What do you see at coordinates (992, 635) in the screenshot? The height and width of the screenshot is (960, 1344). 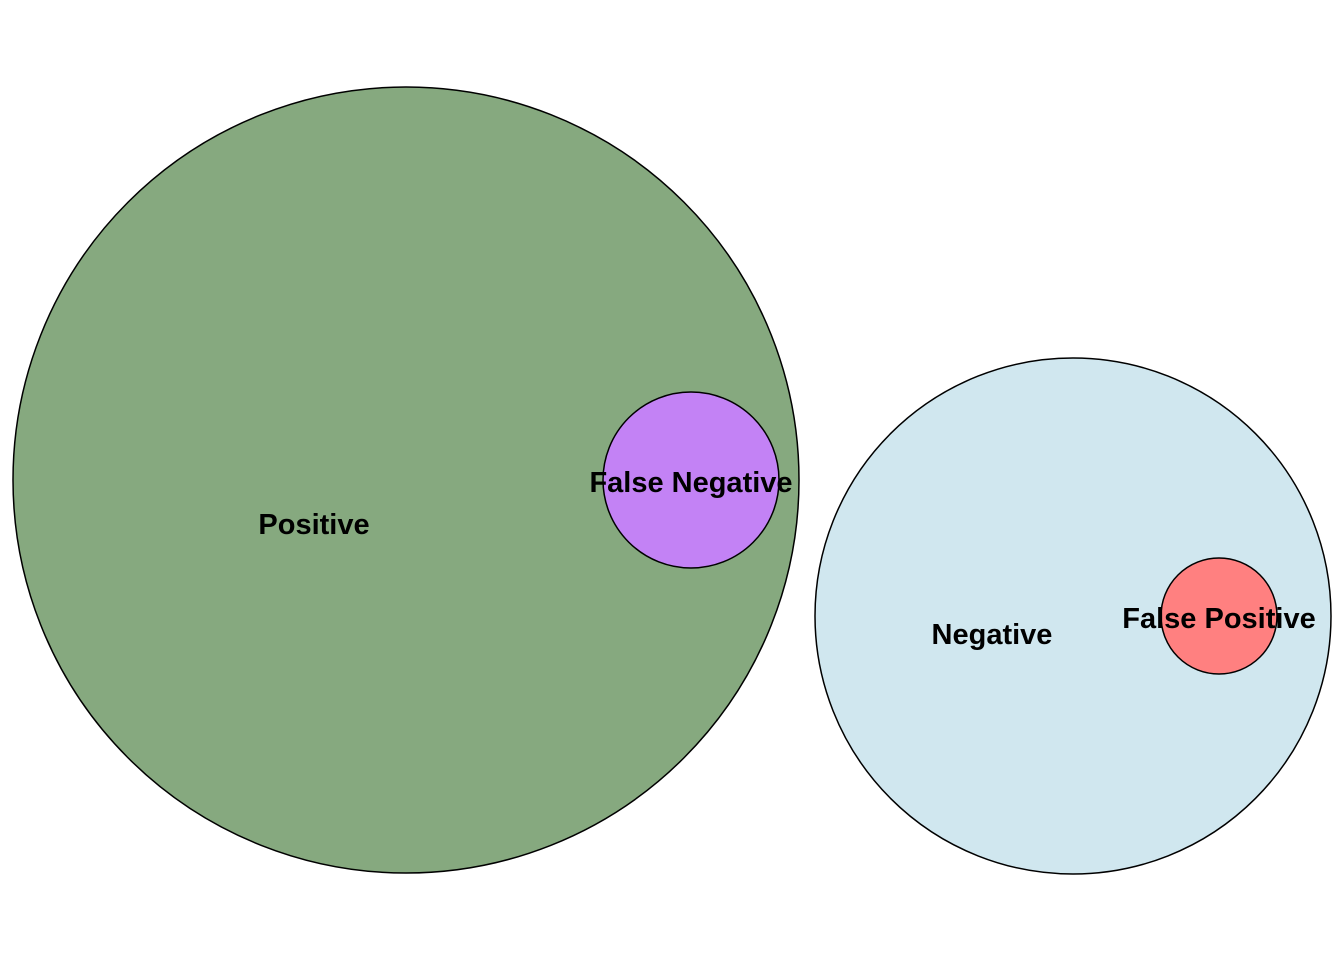 I see `negative-label: Negative` at bounding box center [992, 635].